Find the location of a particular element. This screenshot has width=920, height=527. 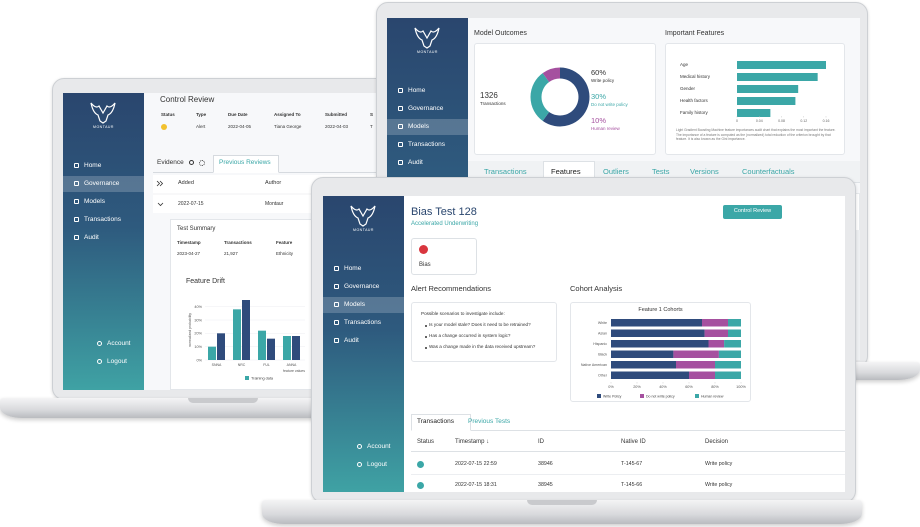

summary-value: 2023-04-27 is located at coordinates (189, 253).